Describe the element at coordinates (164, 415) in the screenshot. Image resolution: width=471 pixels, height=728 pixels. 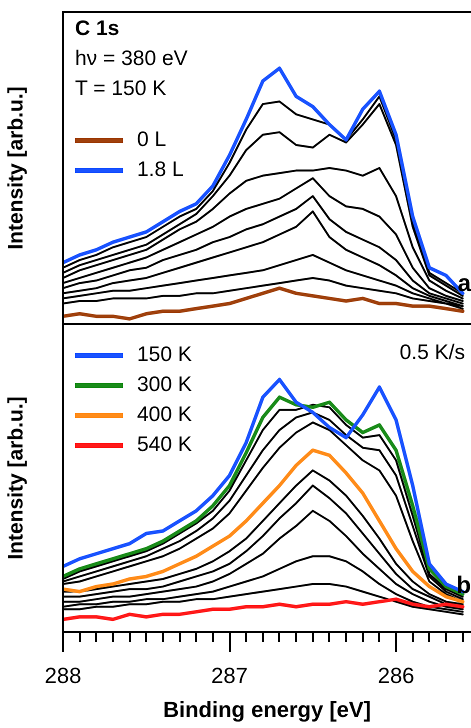
I see `legend-label: 400 K` at that location.